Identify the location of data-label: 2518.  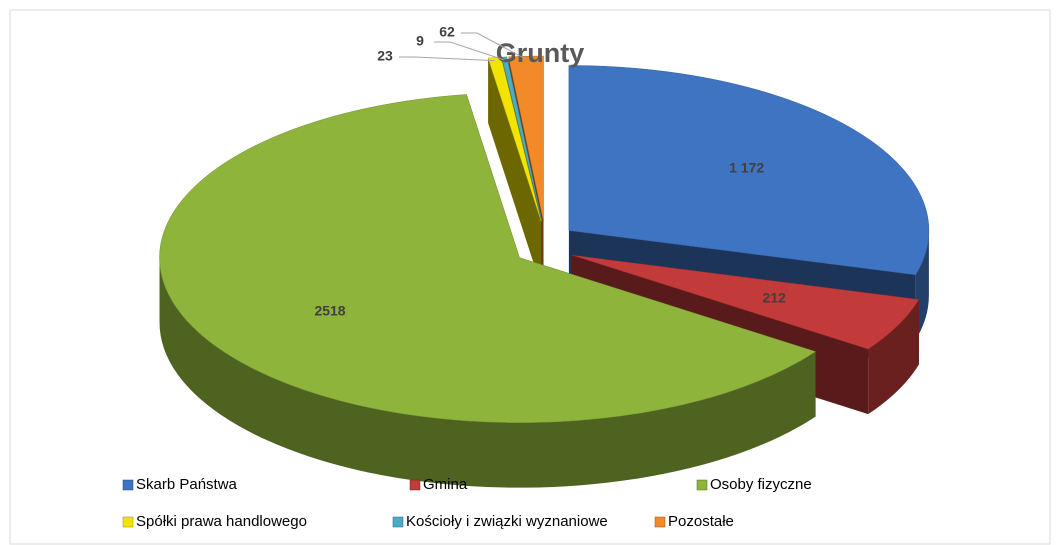
(329, 310).